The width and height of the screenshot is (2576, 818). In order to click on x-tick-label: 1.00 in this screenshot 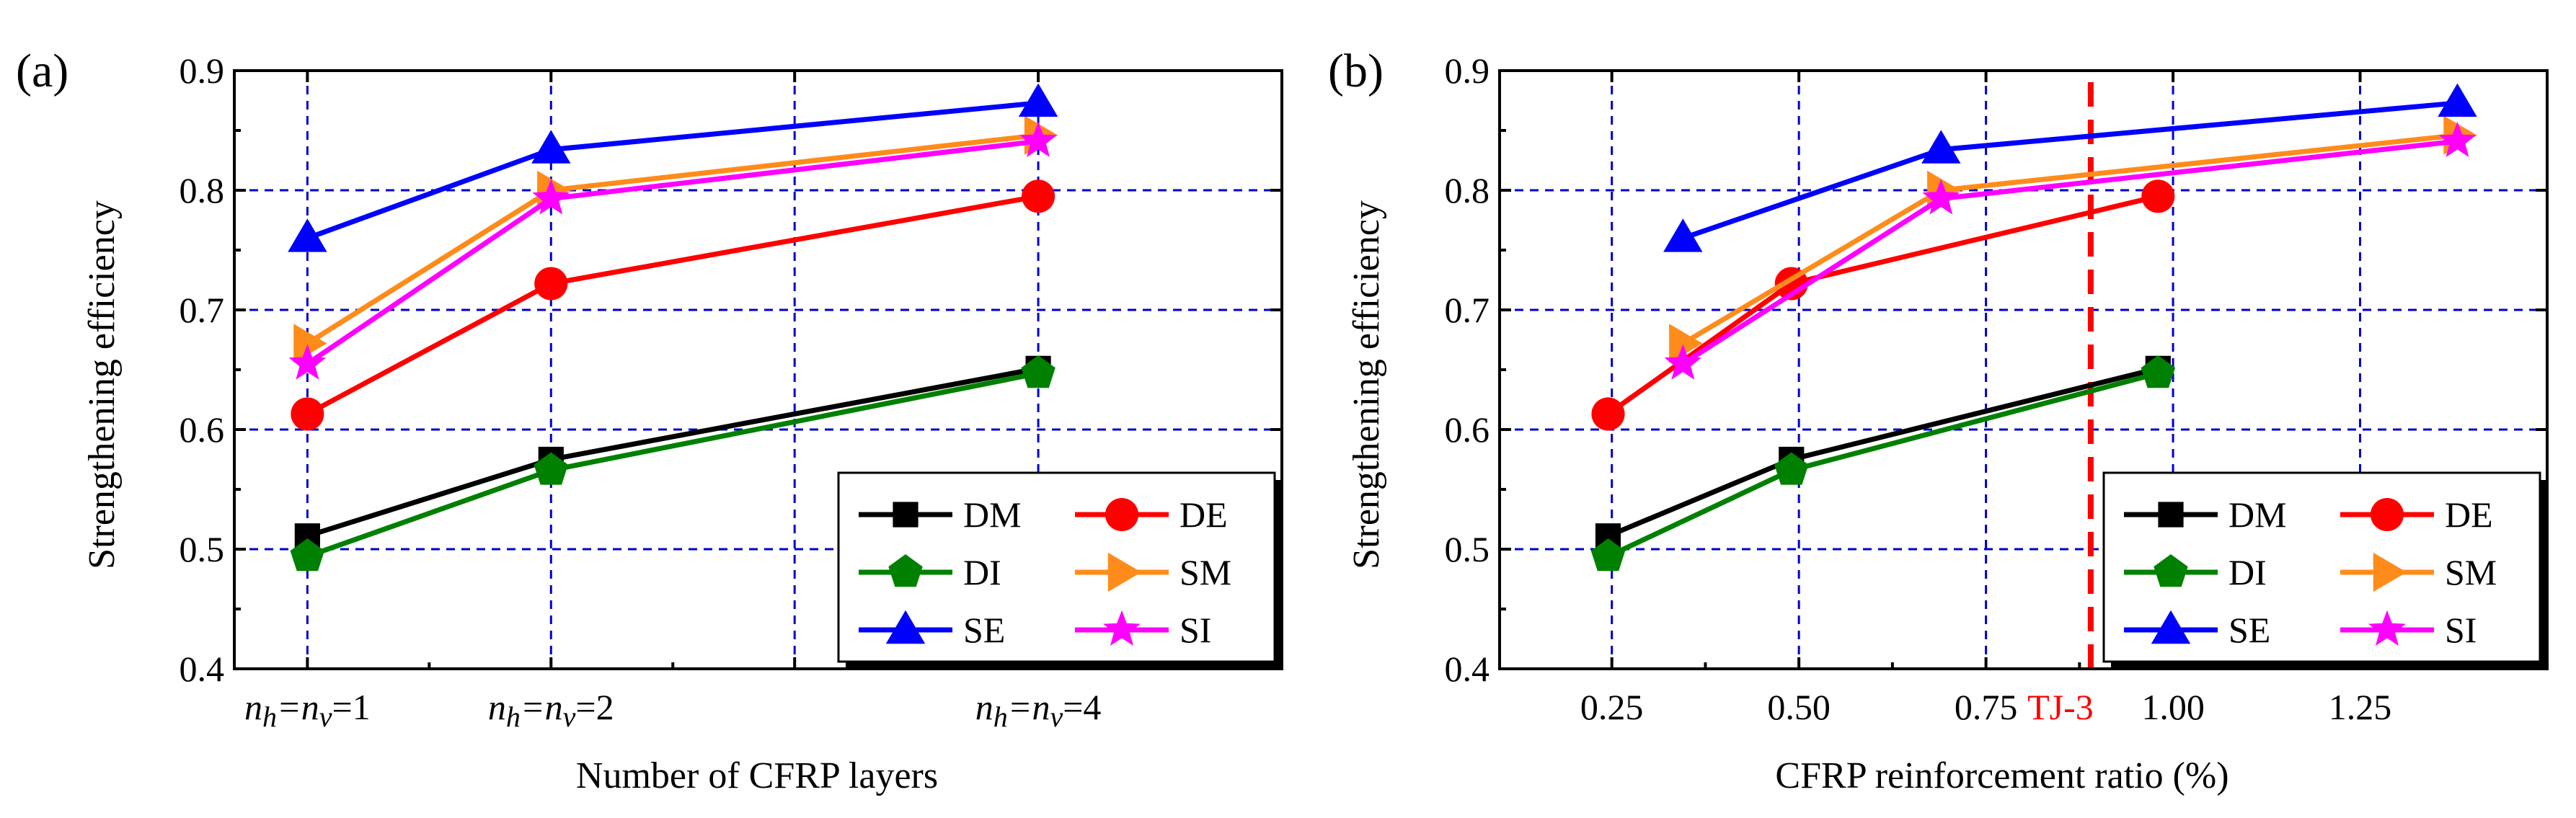, I will do `click(2173, 707)`.